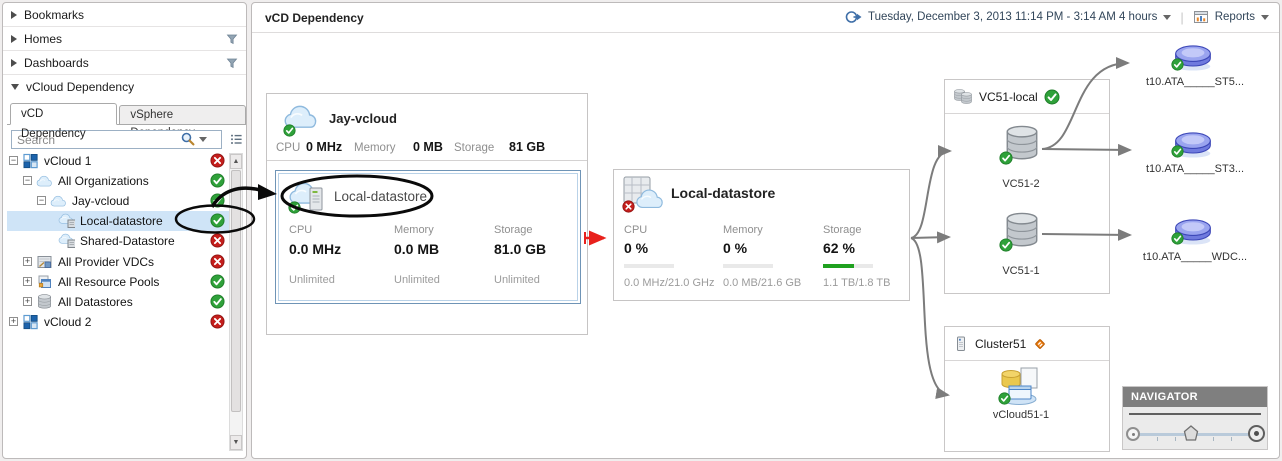 The height and width of the screenshot is (461, 1282). What do you see at coordinates (1256, 433) in the screenshot?
I see `zoom-in-button` at bounding box center [1256, 433].